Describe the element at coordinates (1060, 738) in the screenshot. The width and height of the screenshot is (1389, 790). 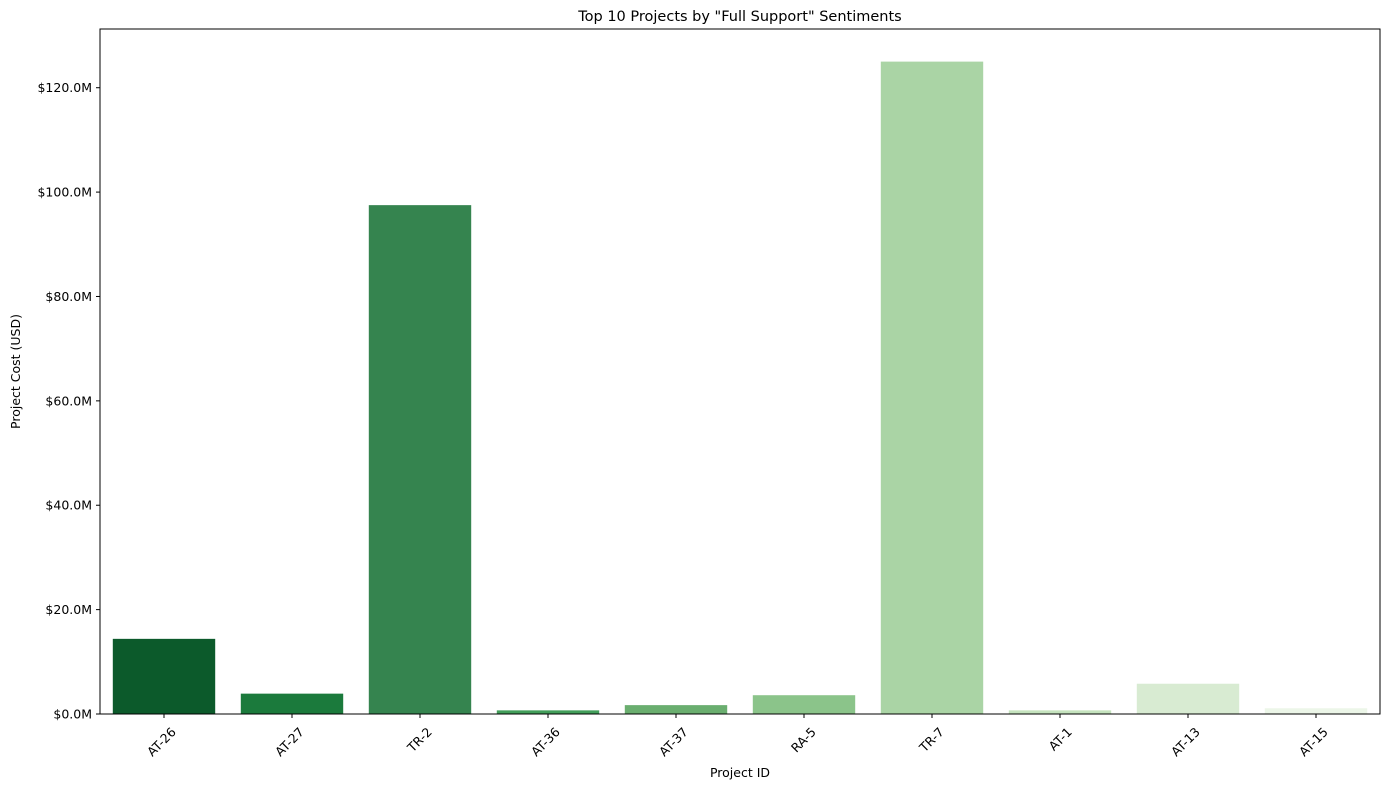
I see `x-tick-label: AT-1` at that location.